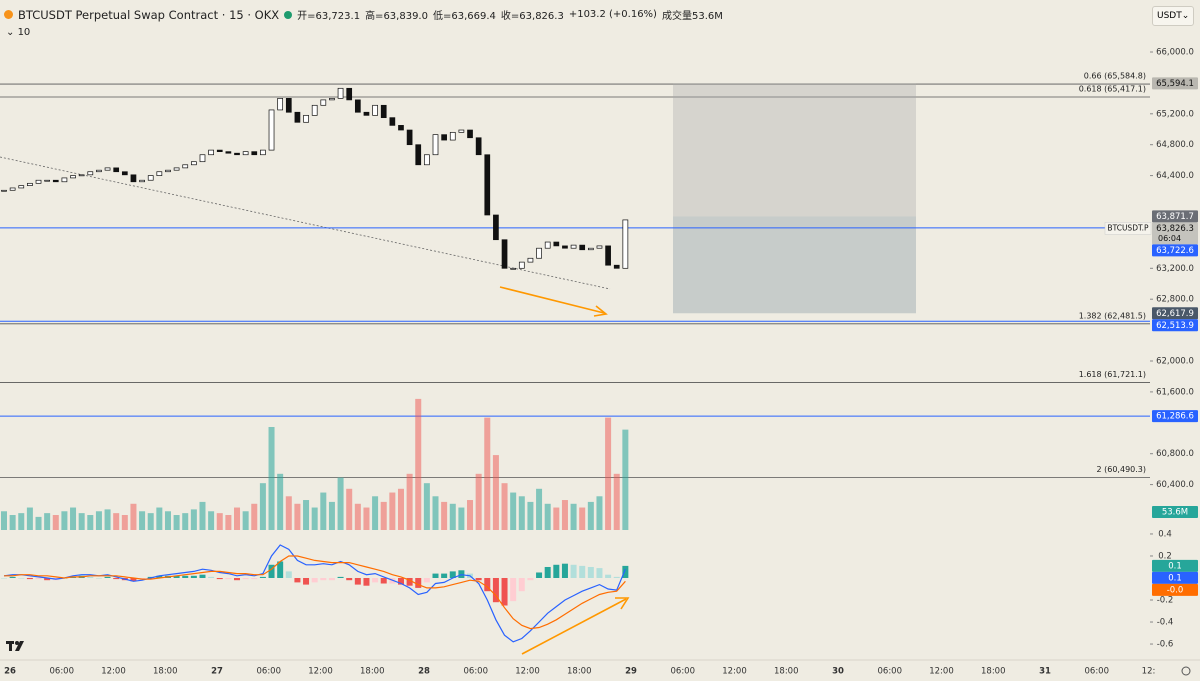 Image resolution: width=1200 pixels, height=681 pixels. I want to click on current-price-tag-label: 63,826.3, so click(1175, 229).